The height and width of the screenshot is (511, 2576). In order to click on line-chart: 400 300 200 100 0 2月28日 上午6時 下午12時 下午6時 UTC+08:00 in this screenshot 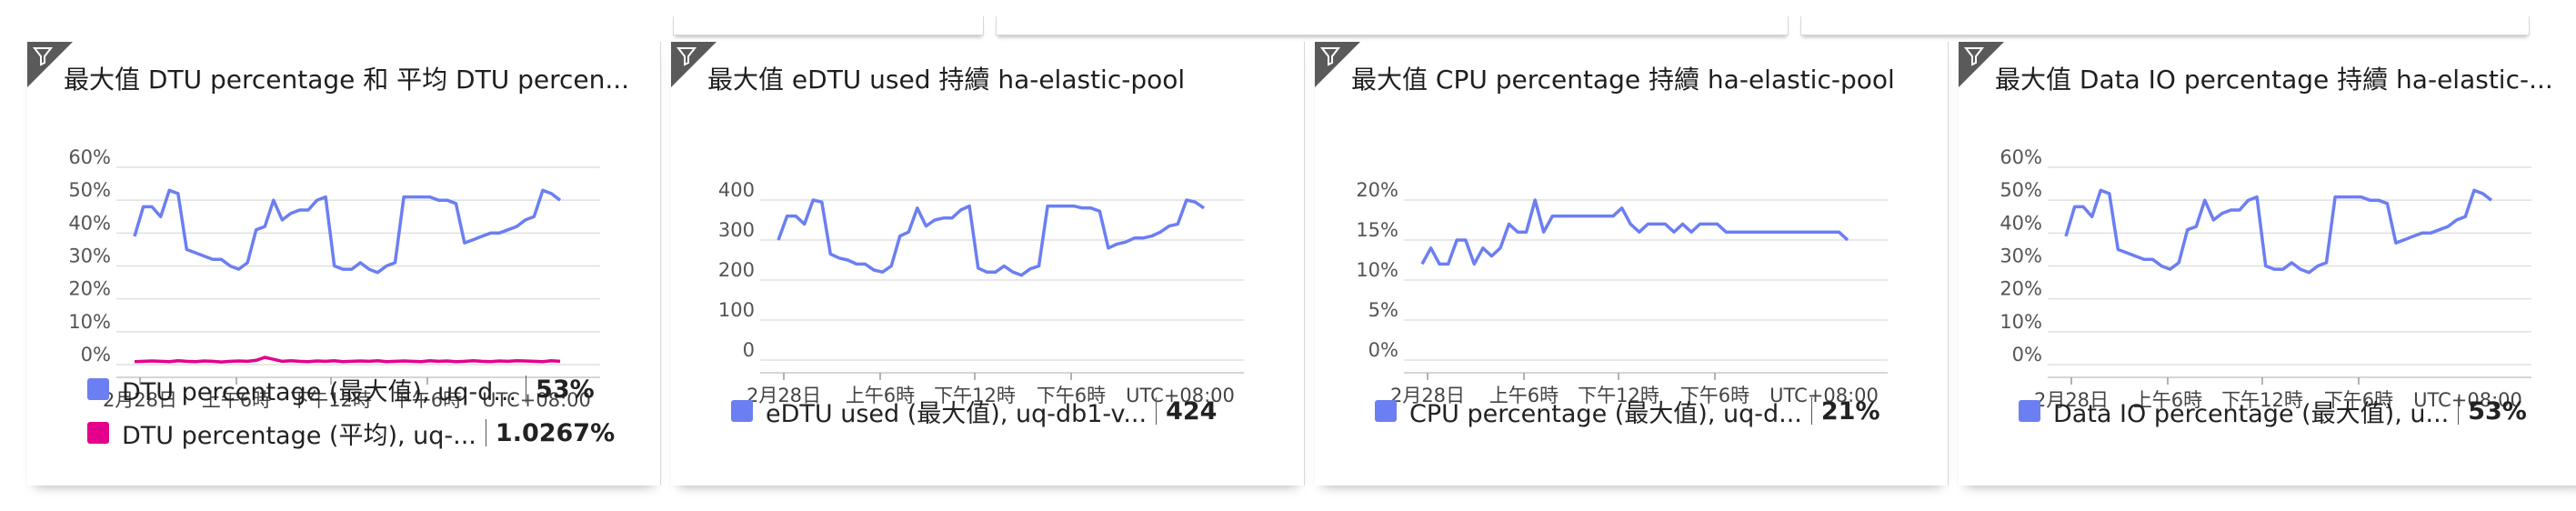, I will do `click(988, 260)`.